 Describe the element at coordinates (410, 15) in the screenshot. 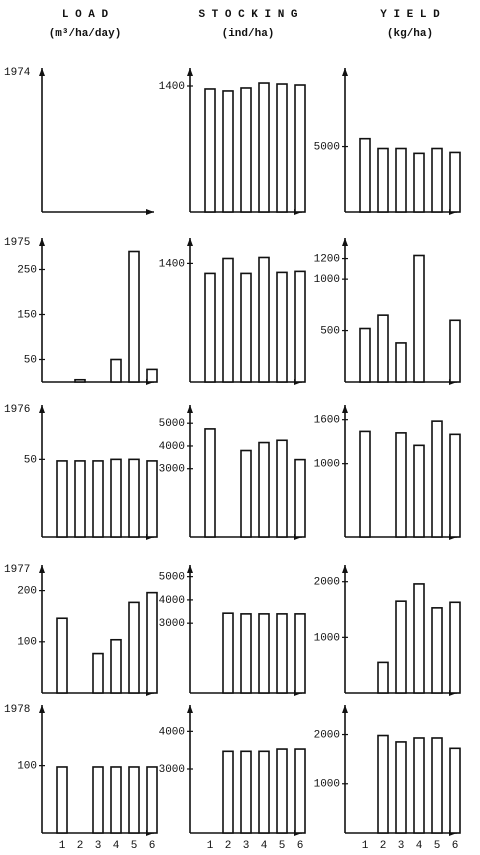

I see `column-title: Y I E L D` at that location.